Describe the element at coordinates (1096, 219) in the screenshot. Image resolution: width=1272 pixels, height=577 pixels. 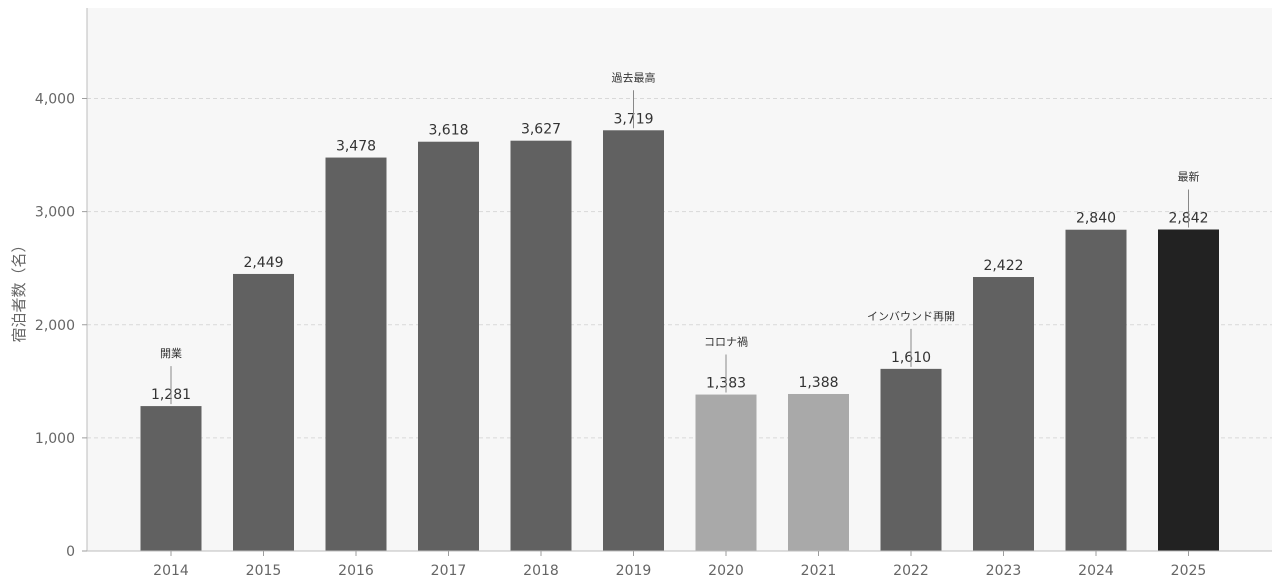
I see `bar-value-label-2024: 2,840` at that location.